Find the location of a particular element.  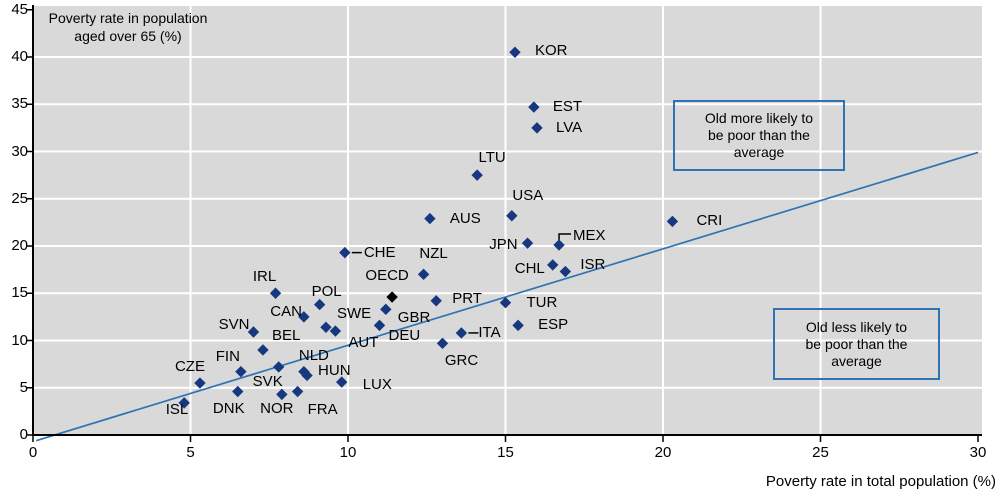

data-point-svk is located at coordinates (279, 367).